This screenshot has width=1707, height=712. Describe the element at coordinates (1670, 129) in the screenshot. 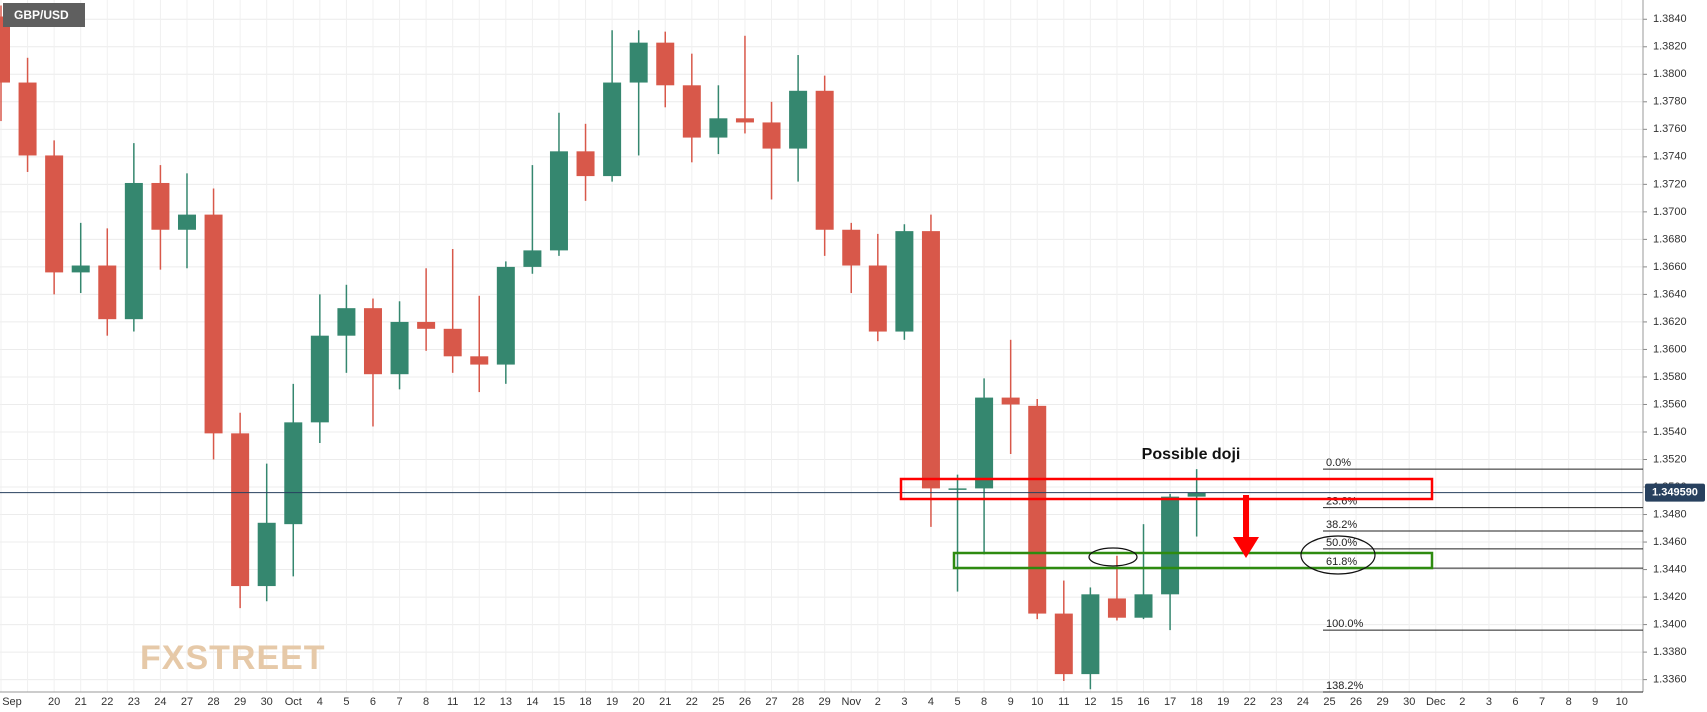

I see `y-tick-label: 1.3760` at that location.